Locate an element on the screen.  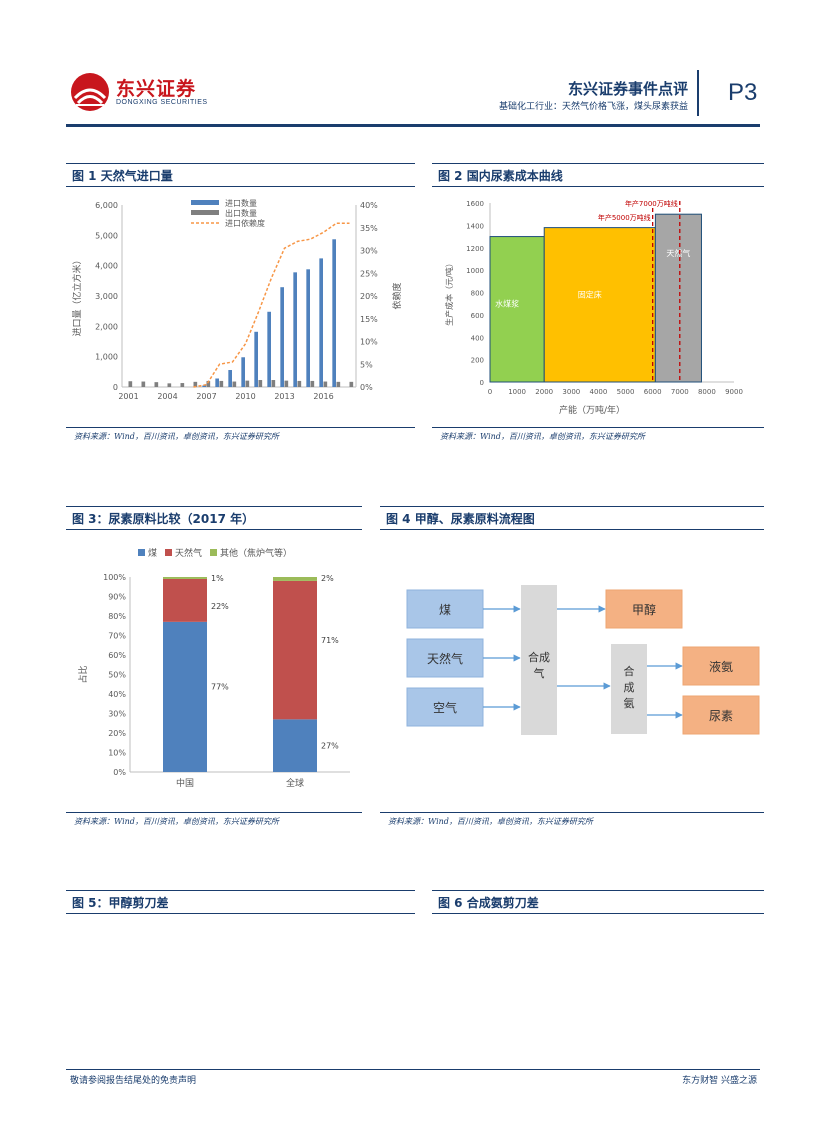
y-tick-label: 30% is located at coordinates (117, 714).